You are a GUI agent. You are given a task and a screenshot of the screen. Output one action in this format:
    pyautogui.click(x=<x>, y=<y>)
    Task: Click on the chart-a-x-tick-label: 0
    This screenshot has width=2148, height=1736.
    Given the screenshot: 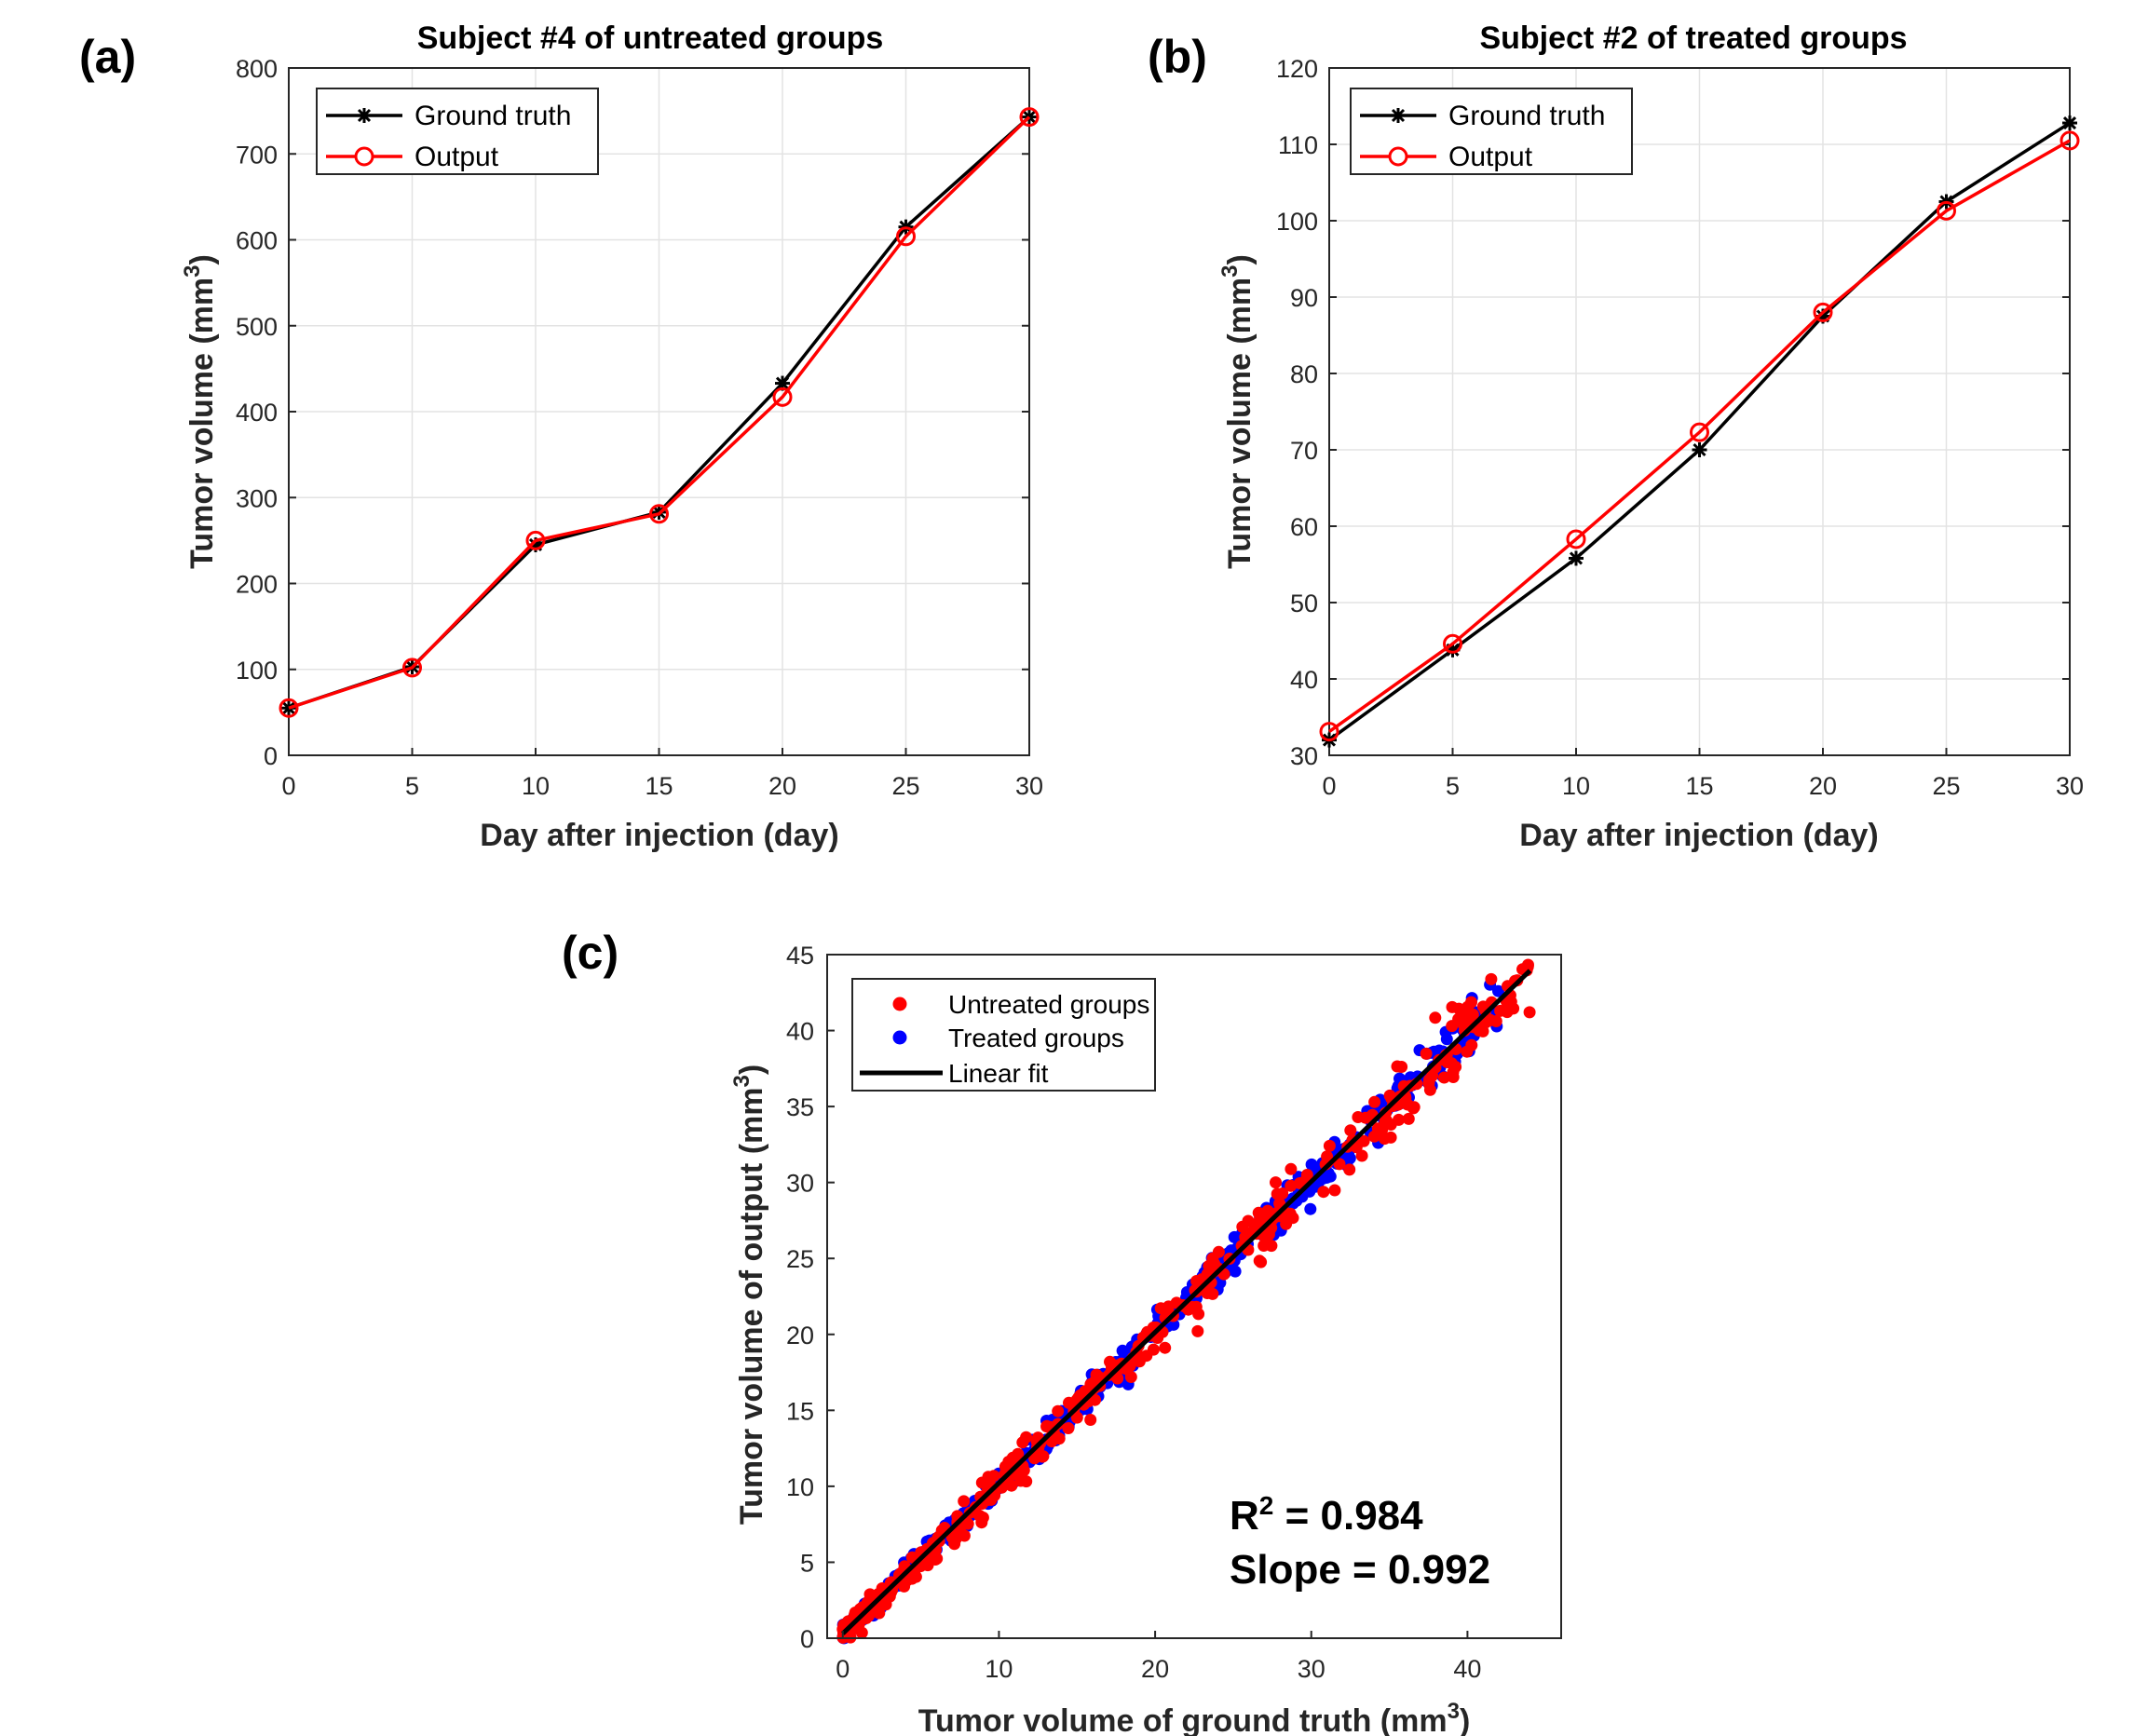 What is the action you would take?
    pyautogui.click(x=288, y=786)
    